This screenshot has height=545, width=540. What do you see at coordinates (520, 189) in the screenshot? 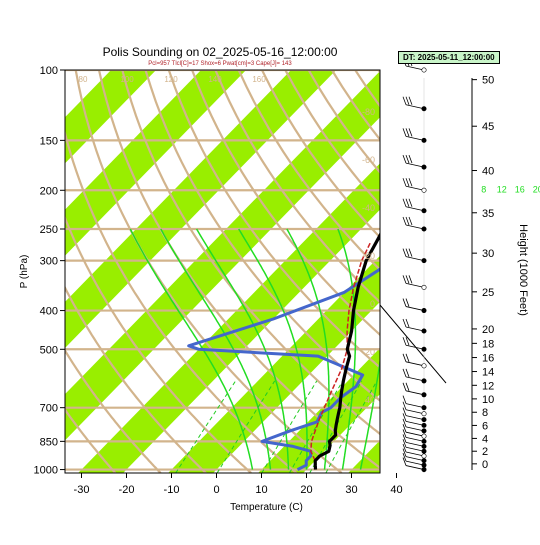
I see `mixing-ratio-label: 16` at bounding box center [520, 189].